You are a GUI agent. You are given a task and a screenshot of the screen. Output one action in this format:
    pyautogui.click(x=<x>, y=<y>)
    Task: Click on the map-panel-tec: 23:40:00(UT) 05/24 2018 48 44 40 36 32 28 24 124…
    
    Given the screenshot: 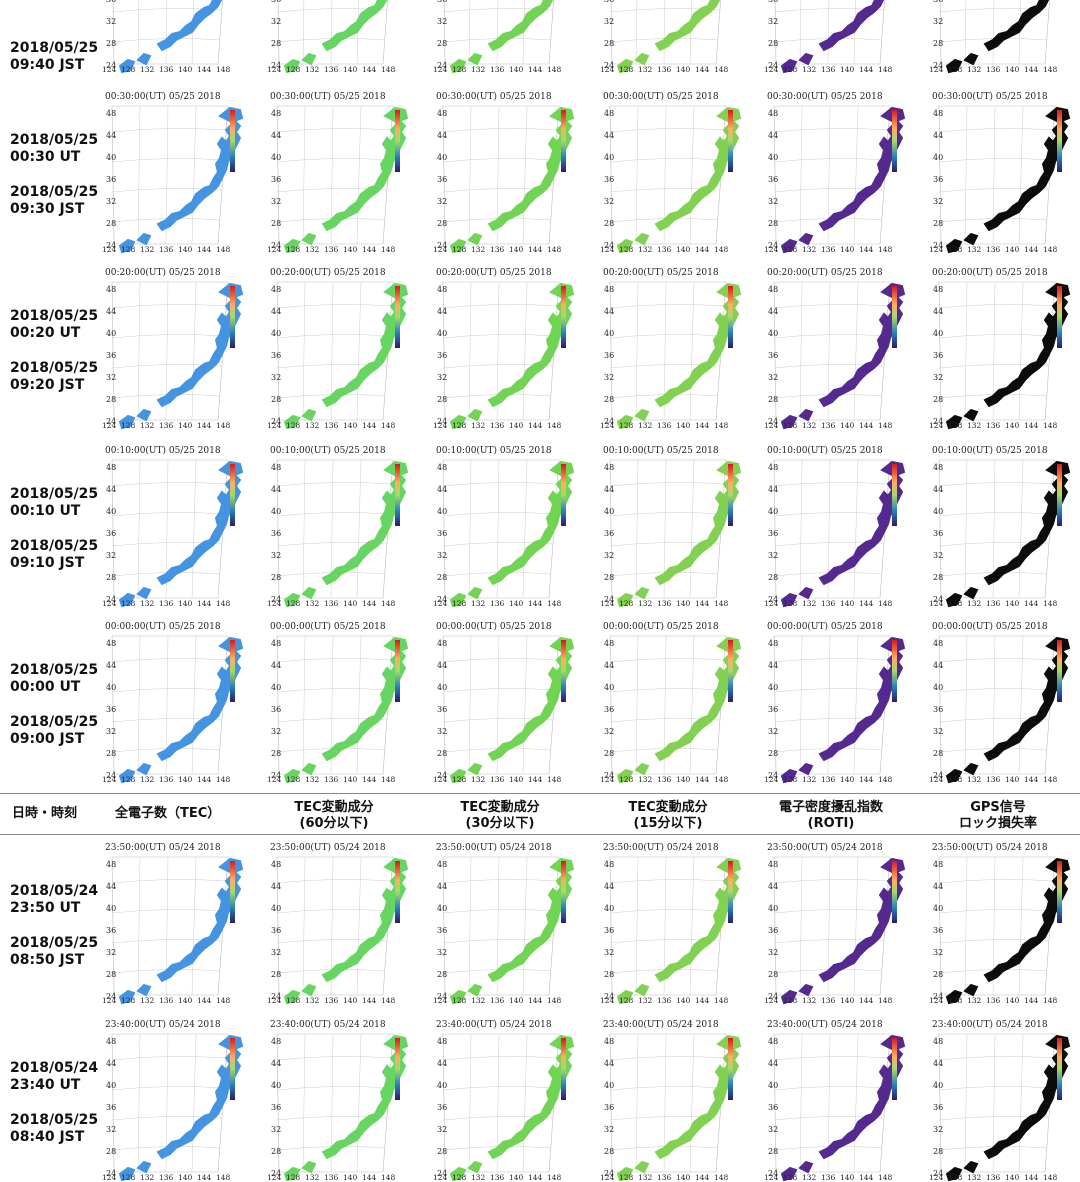 What is the action you would take?
    pyautogui.click(x=175, y=1101)
    